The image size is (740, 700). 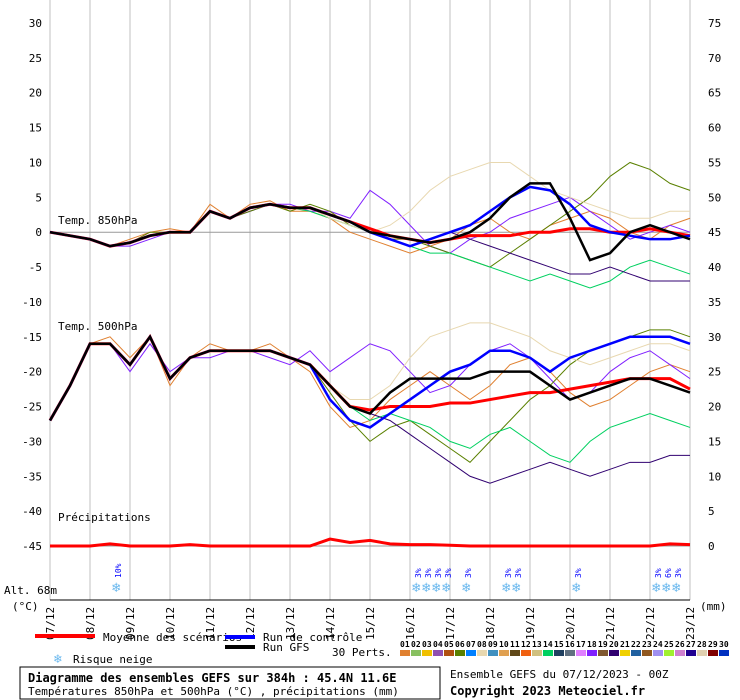 I want to click on perturbation-number: 25, so click(x=669, y=644).